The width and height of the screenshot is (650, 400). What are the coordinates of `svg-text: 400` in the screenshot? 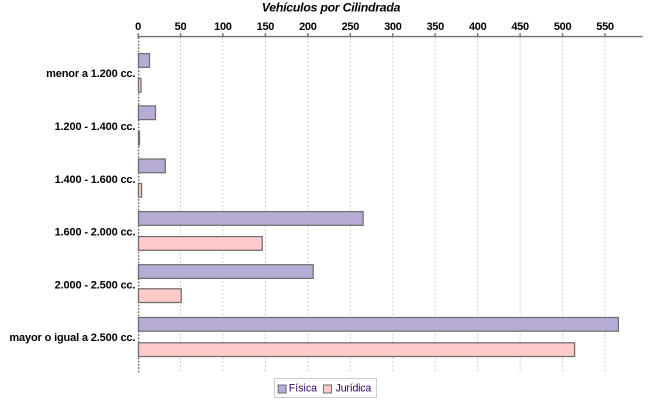 It's located at (478, 27).